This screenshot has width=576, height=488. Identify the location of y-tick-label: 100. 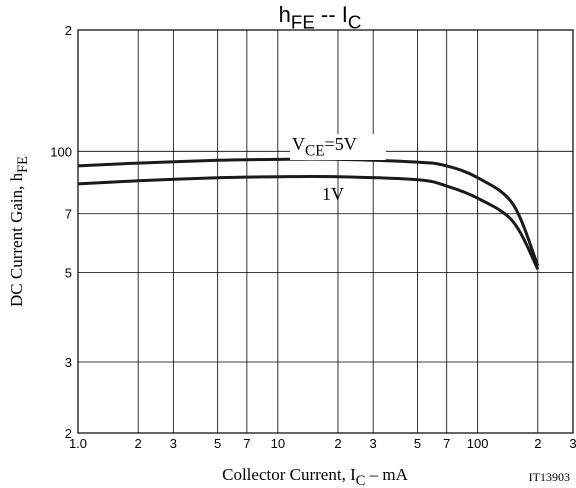
(61, 151).